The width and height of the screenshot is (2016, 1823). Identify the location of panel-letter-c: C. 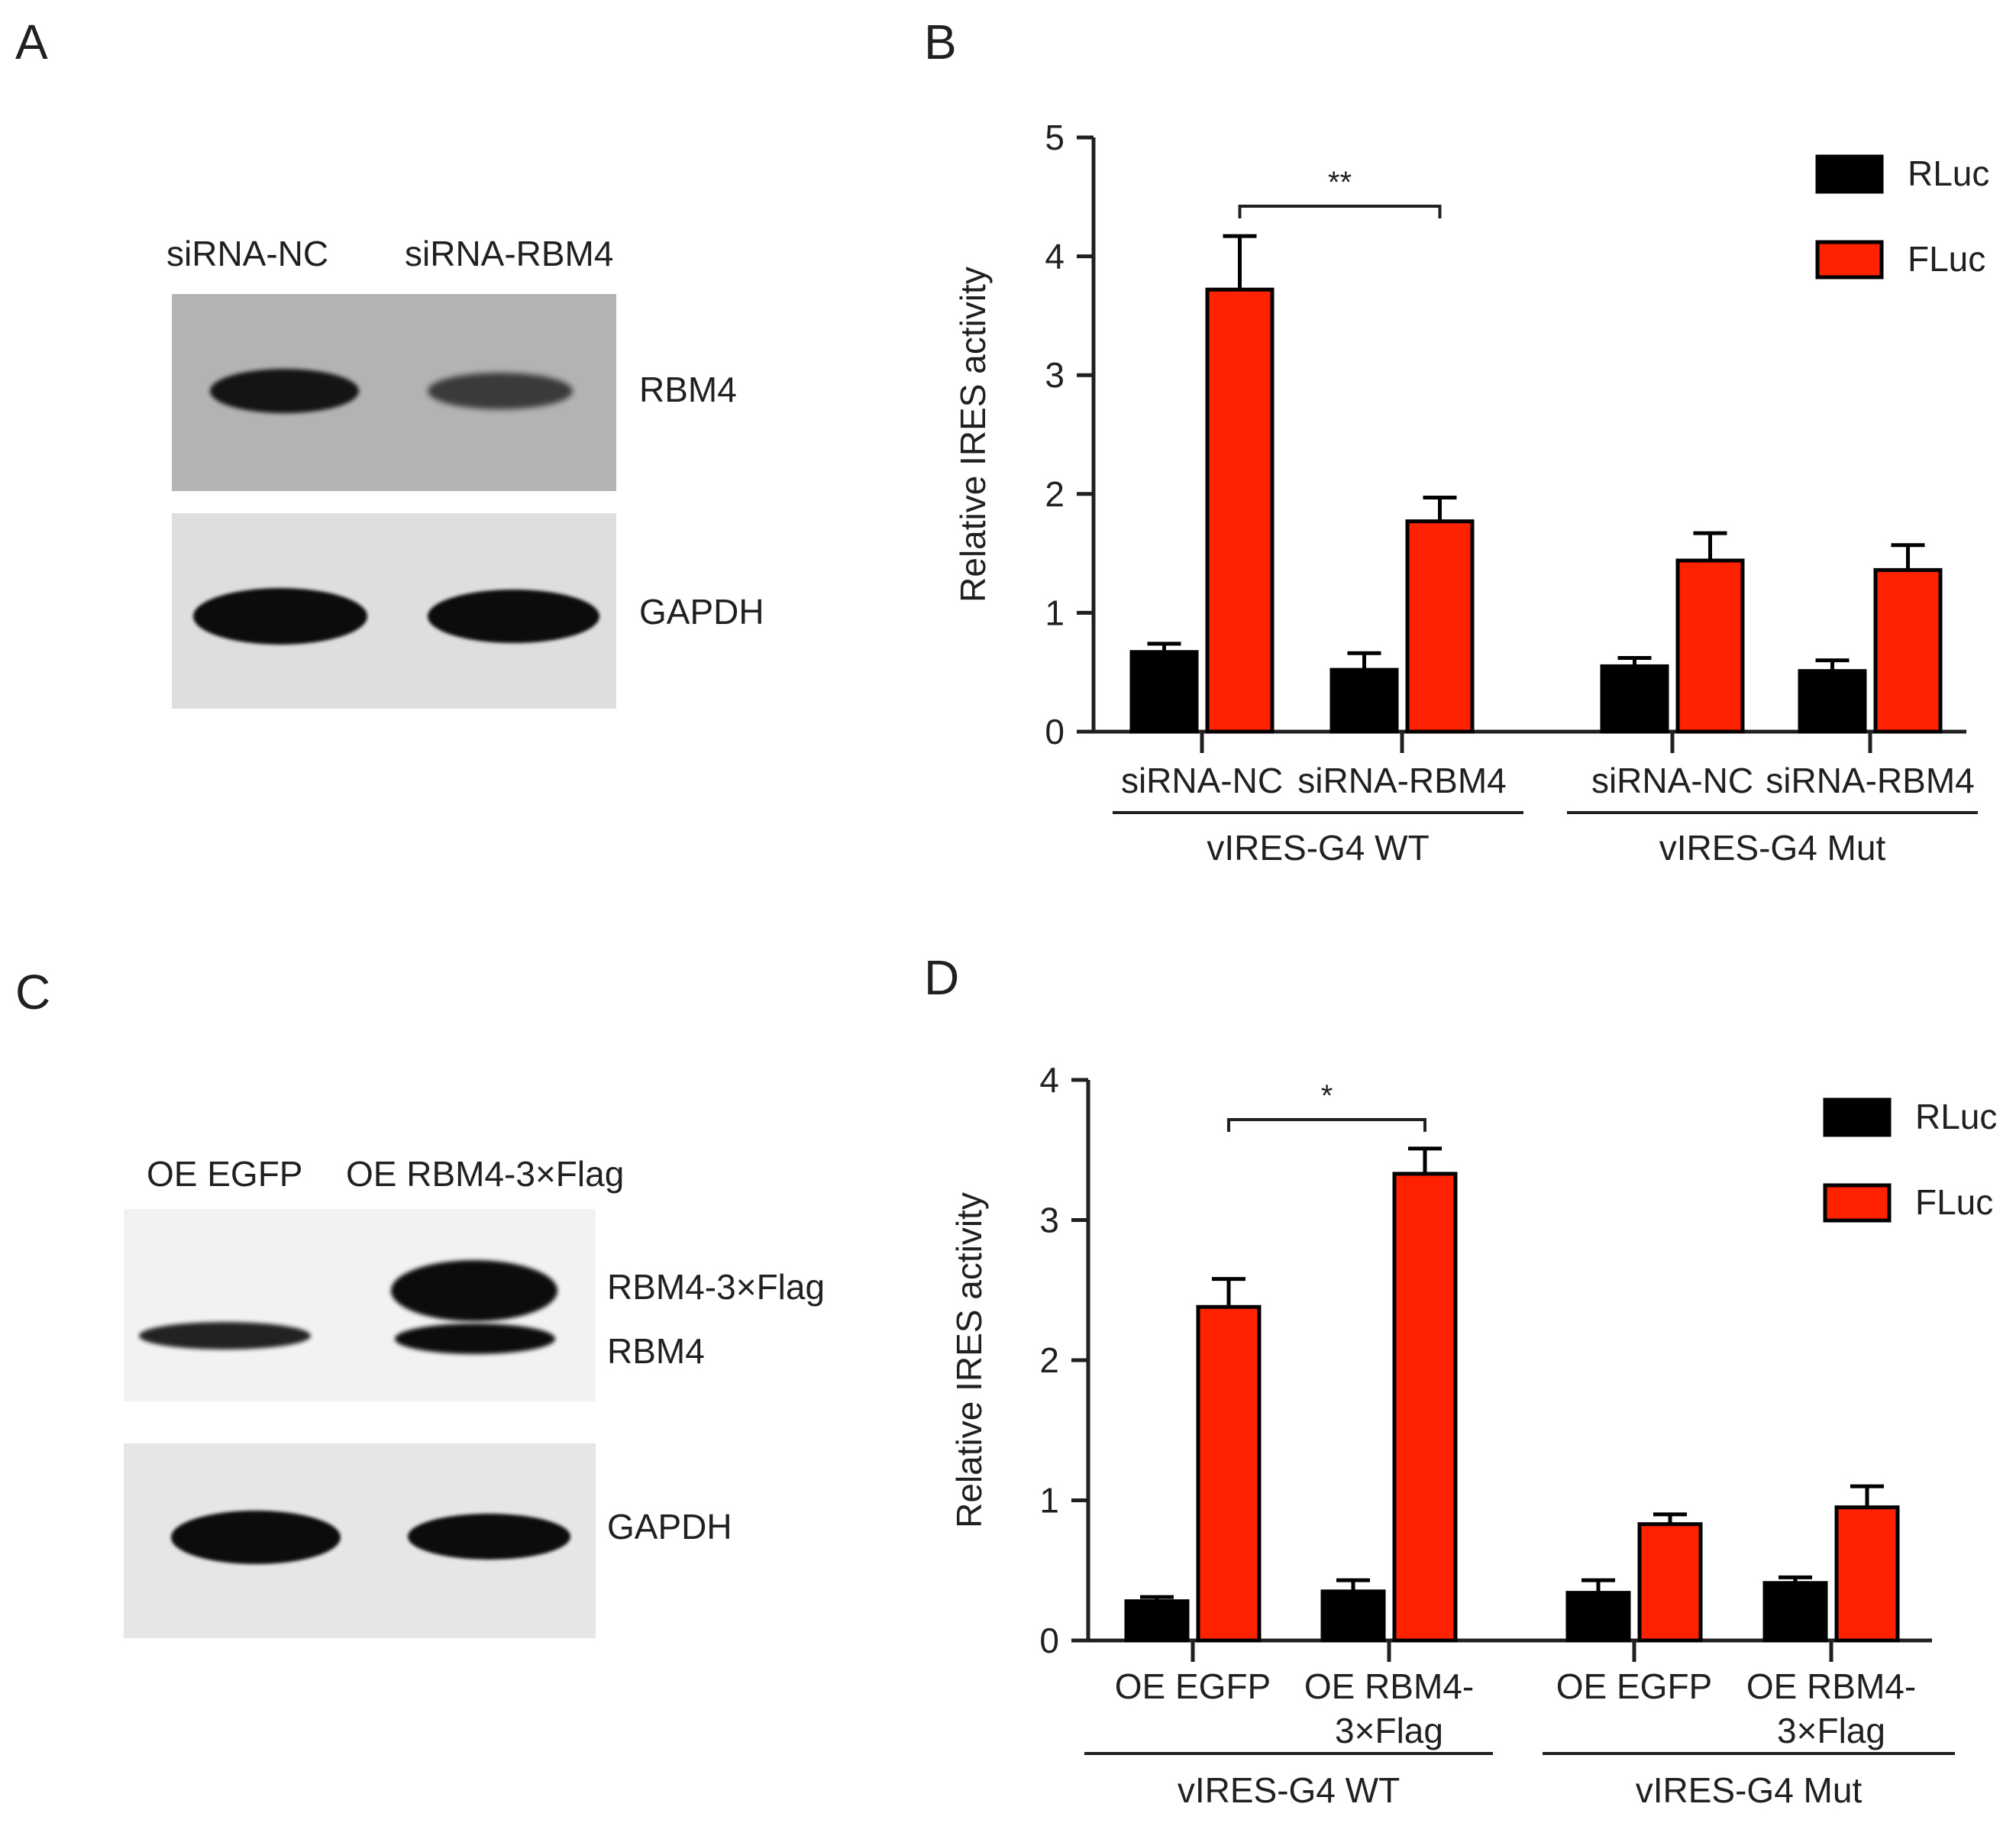
(33, 992).